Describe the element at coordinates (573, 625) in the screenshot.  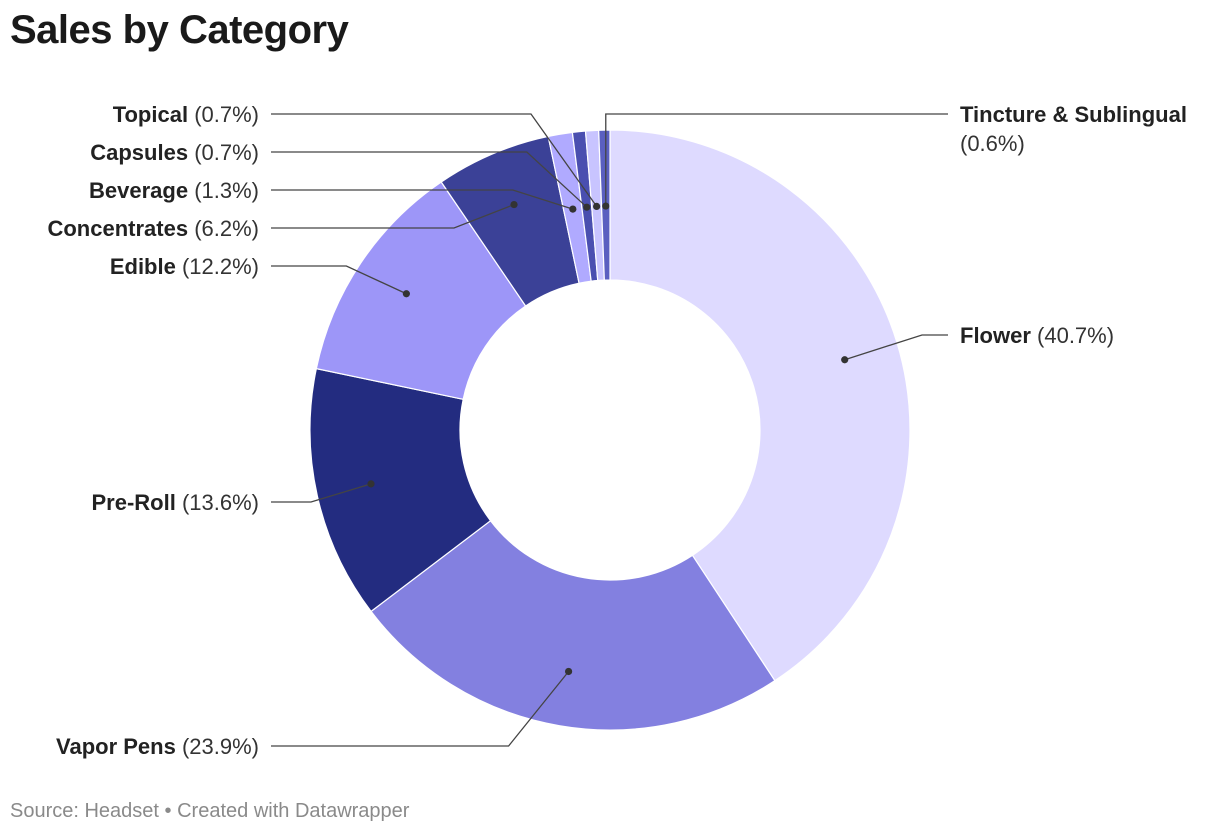
I see `slice-vapor-pens` at that location.